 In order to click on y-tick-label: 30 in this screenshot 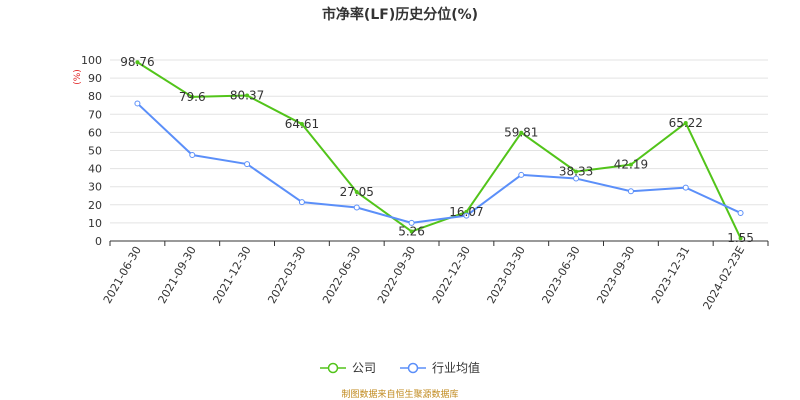, I will do `click(95, 187)`.